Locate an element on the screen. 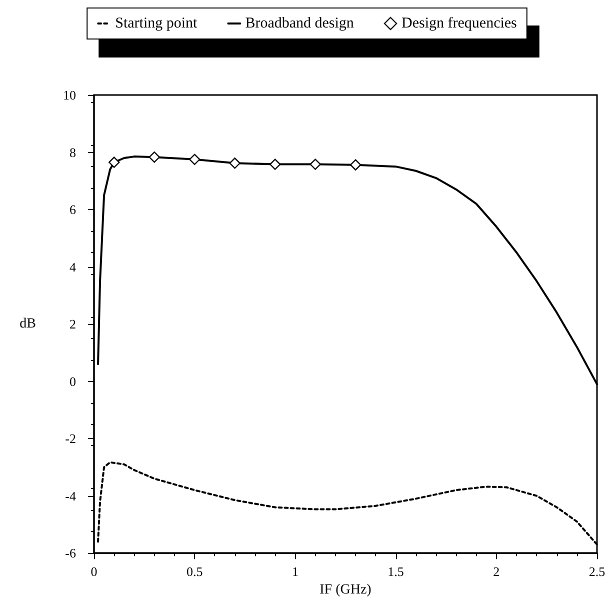 This screenshot has width=614, height=602. y-tick-label: -4 is located at coordinates (70, 496).